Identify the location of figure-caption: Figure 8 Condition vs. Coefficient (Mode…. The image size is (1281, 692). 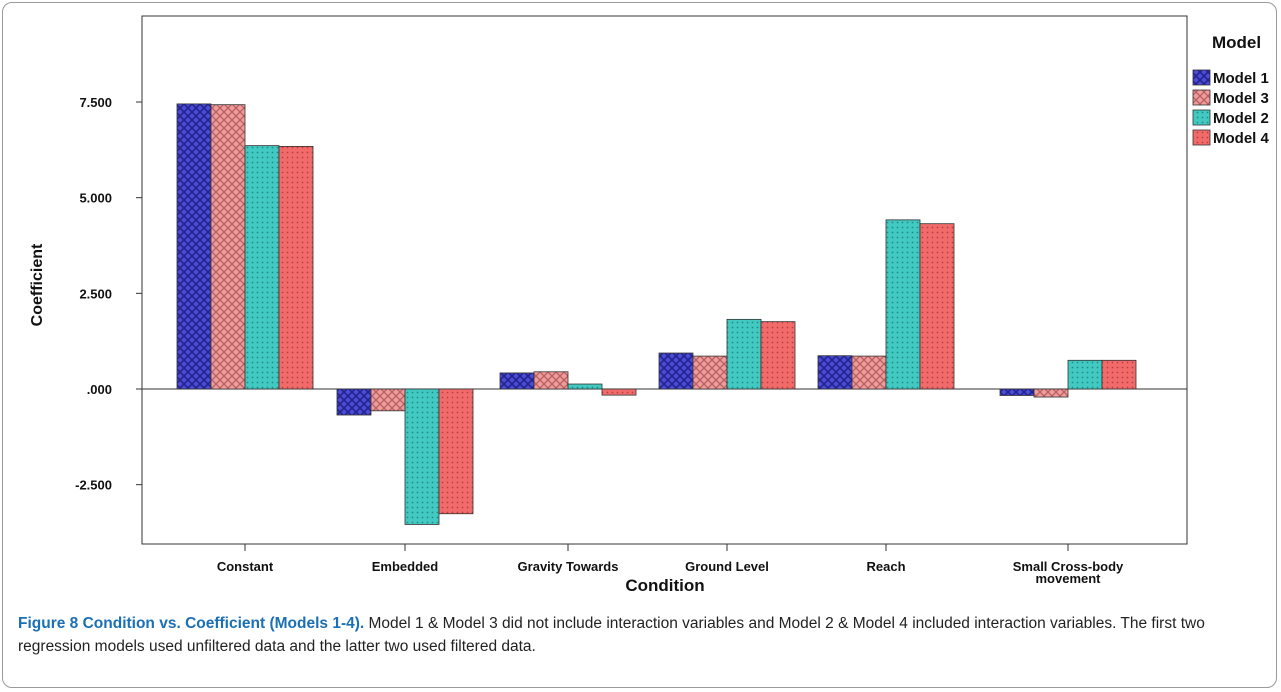
(640, 635).